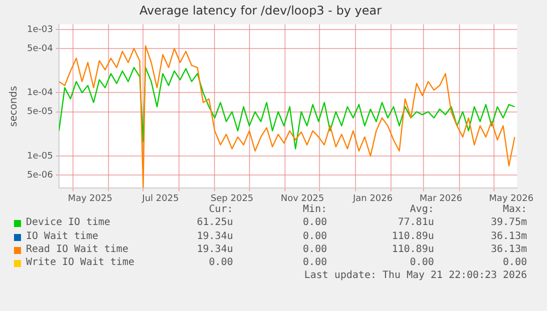 Image resolution: width=547 pixels, height=311 pixels. I want to click on y-tick-label: 1e-05, so click(39, 156).